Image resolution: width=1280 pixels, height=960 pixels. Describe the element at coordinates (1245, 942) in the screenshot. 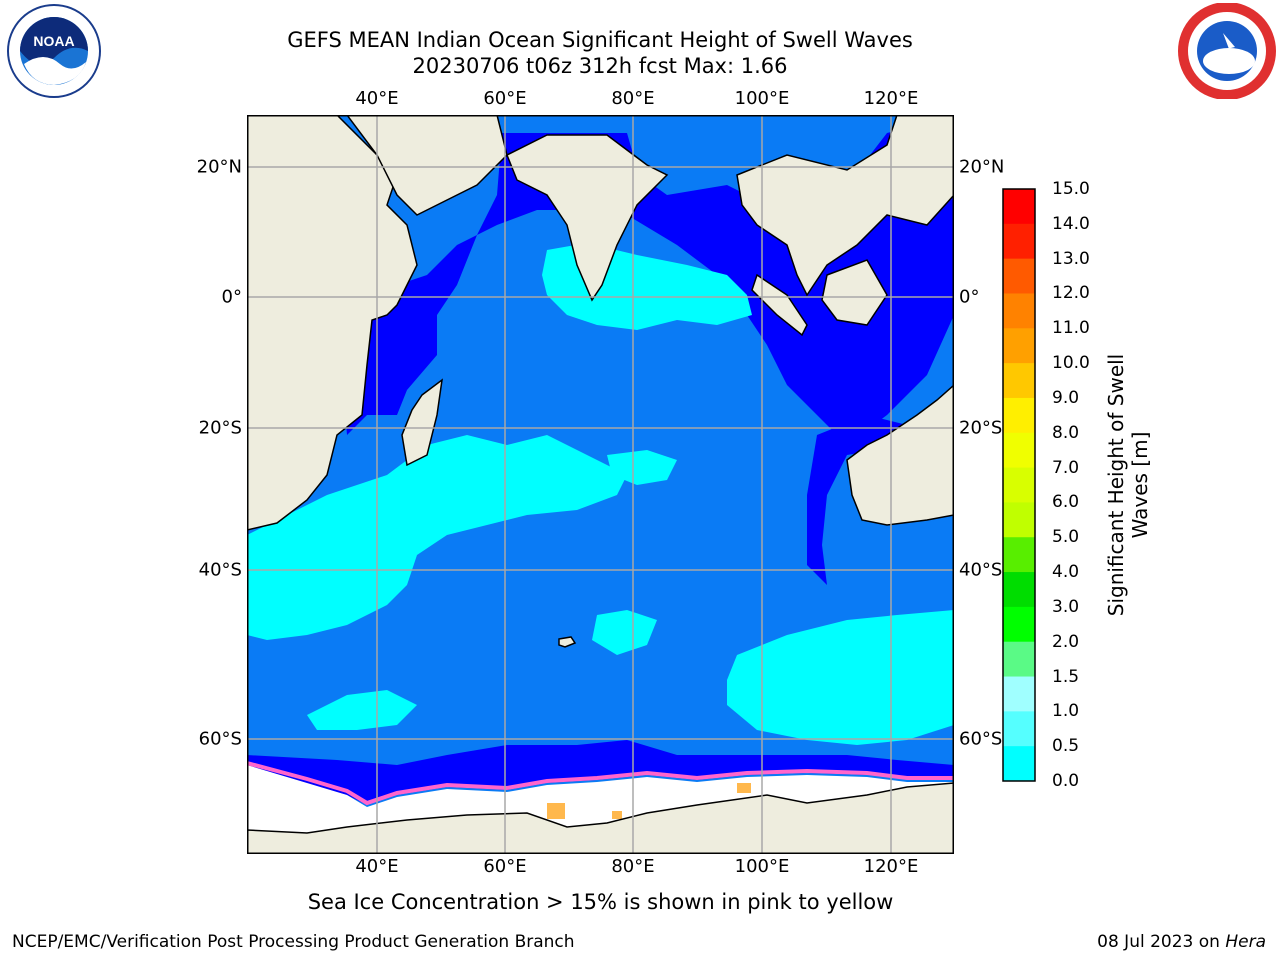

I see `footer-host: Hera` at that location.